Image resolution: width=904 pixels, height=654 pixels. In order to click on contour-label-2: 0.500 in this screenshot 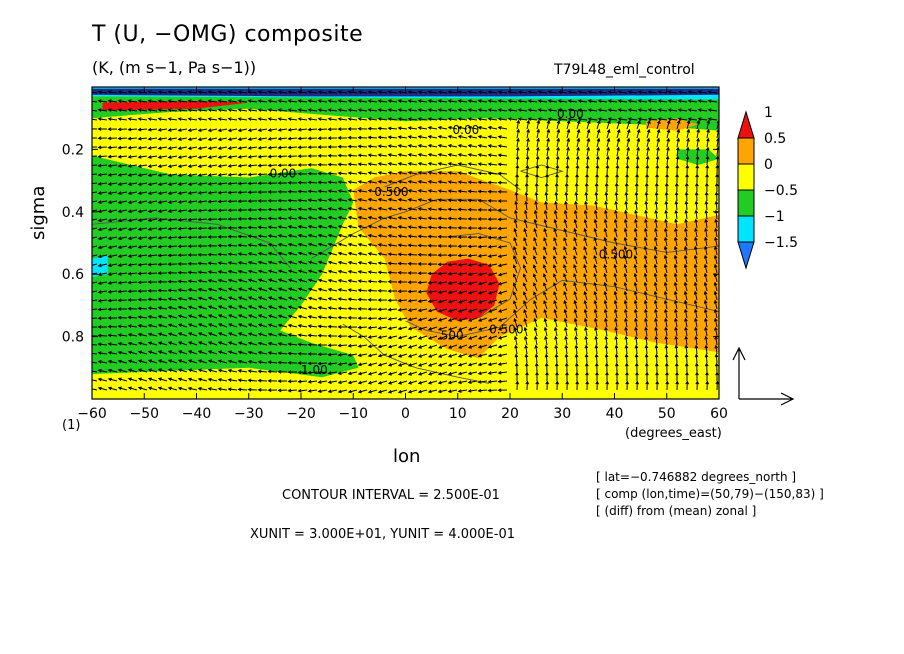, I will do `click(391, 192)`.